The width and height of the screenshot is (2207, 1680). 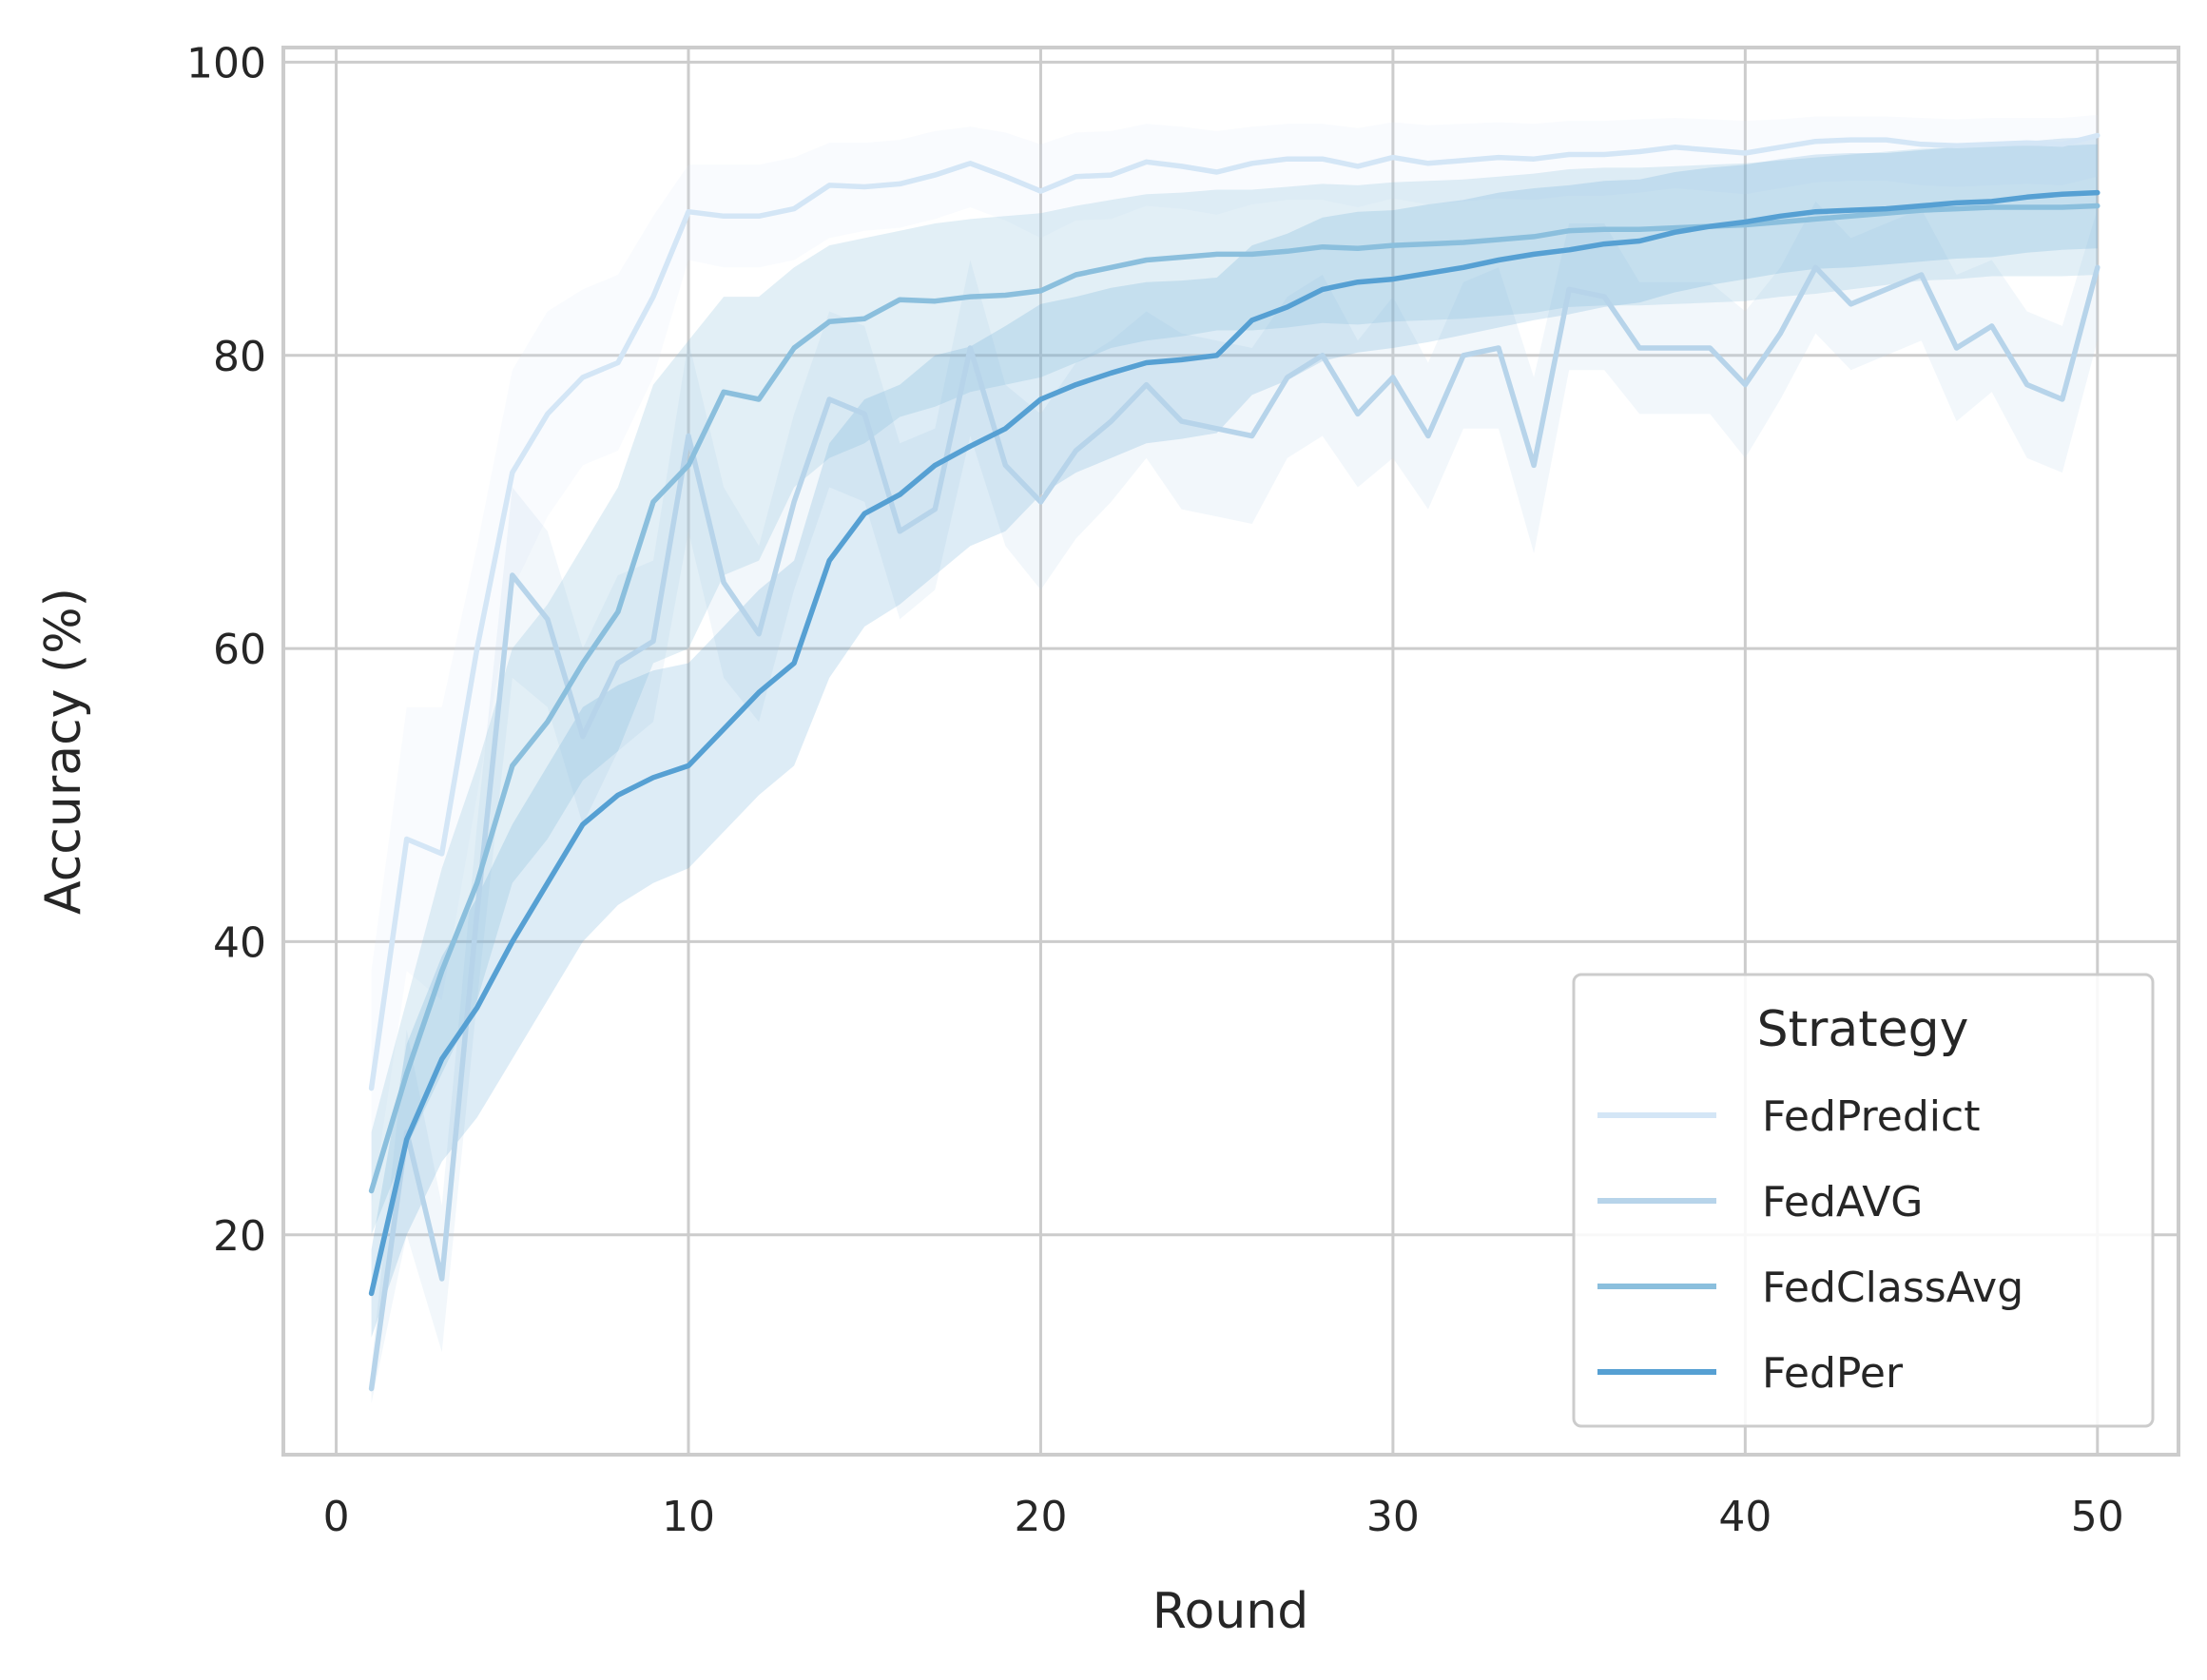 What do you see at coordinates (1230, 1611) in the screenshot?
I see `x-axis-label: Round` at bounding box center [1230, 1611].